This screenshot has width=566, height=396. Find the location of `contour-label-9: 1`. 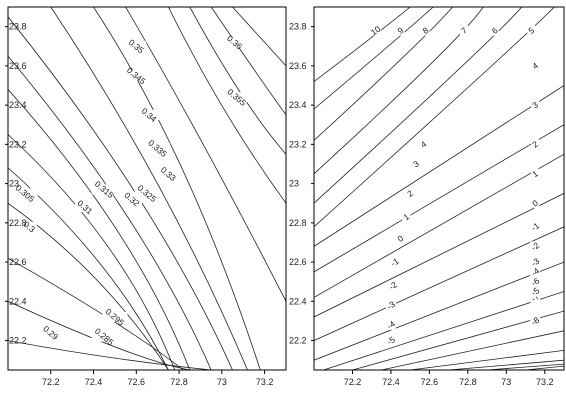

contour-label-9: 1 is located at coordinates (407, 216).